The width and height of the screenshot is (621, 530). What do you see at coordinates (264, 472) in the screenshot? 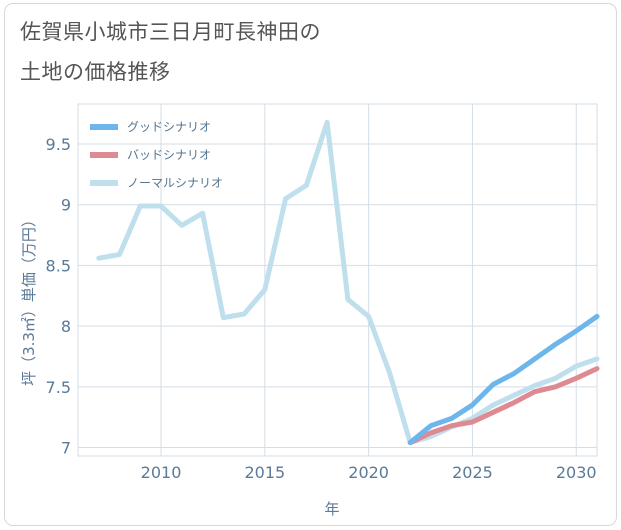
I see `x-tick-label: 2015` at bounding box center [264, 472].